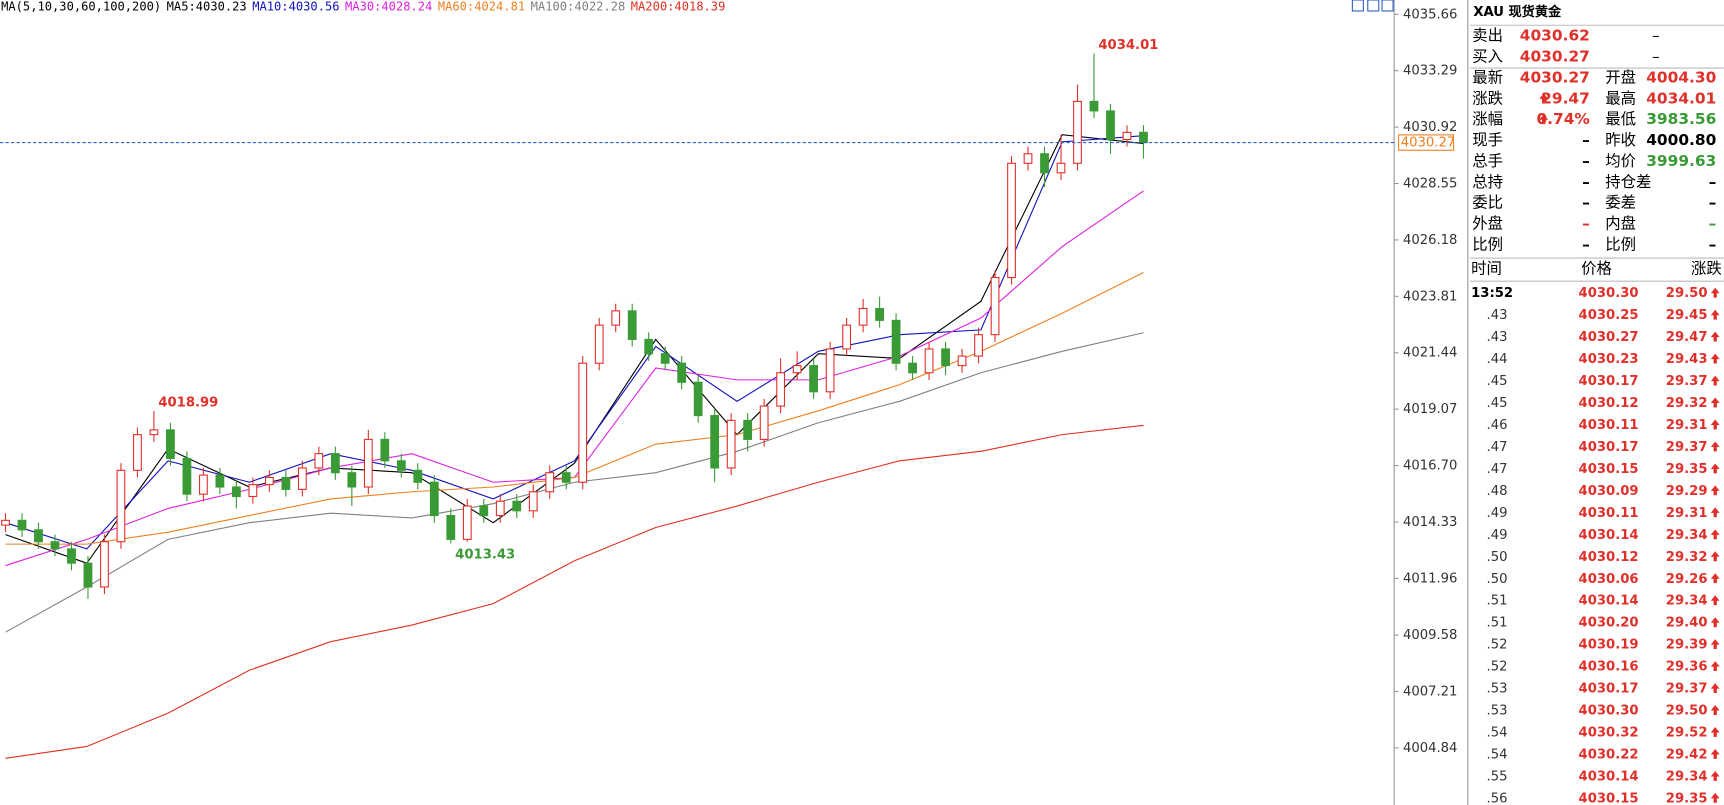 The height and width of the screenshot is (805, 1724). Describe the element at coordinates (1609, 754) in the screenshot. I see `tick-price: 4030.22` at that location.